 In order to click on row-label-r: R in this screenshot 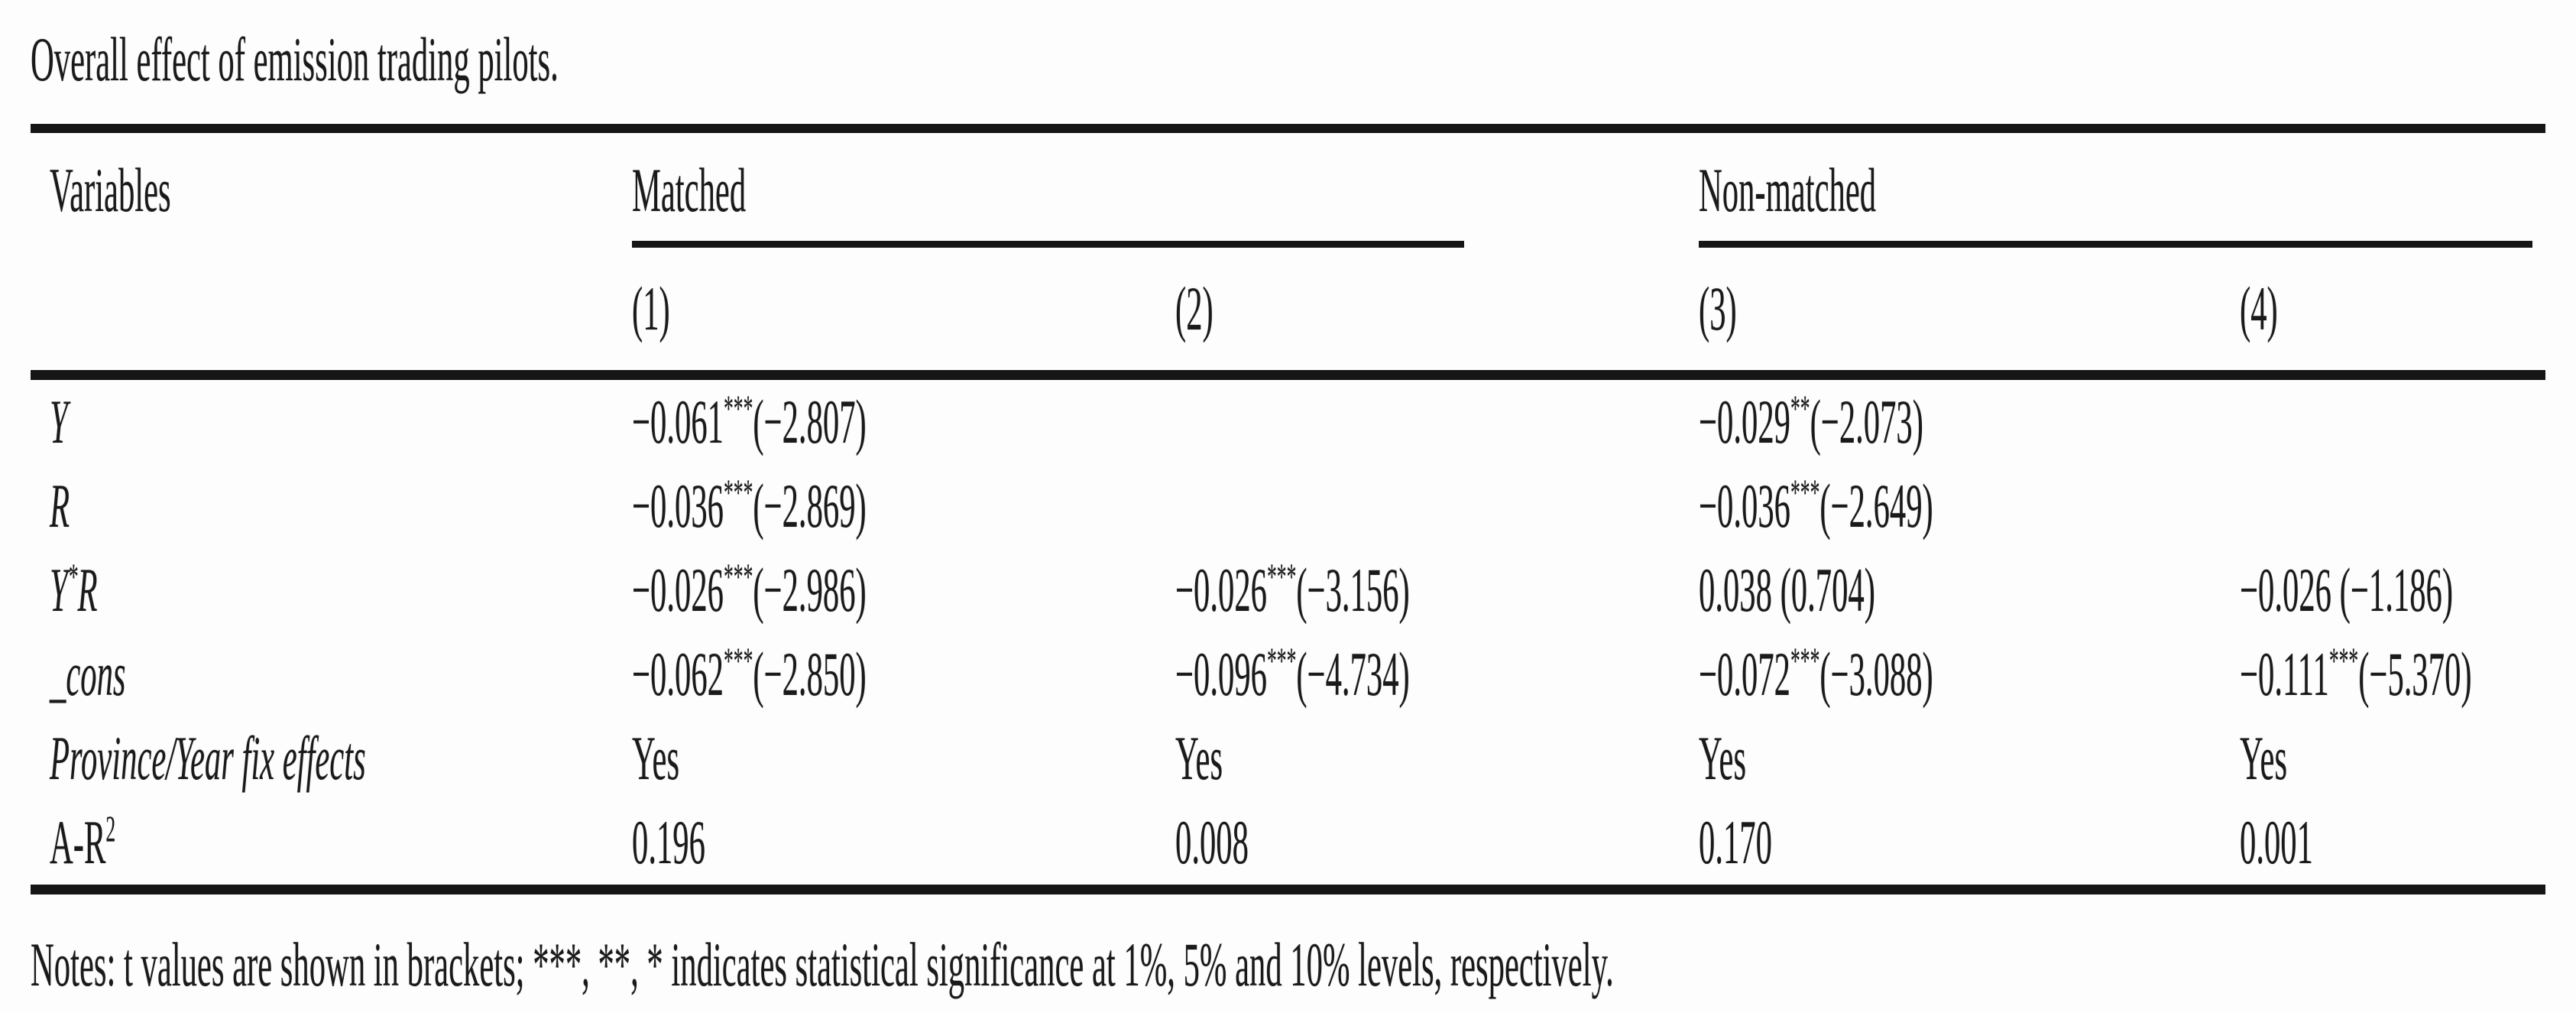, I will do `click(60, 505)`.